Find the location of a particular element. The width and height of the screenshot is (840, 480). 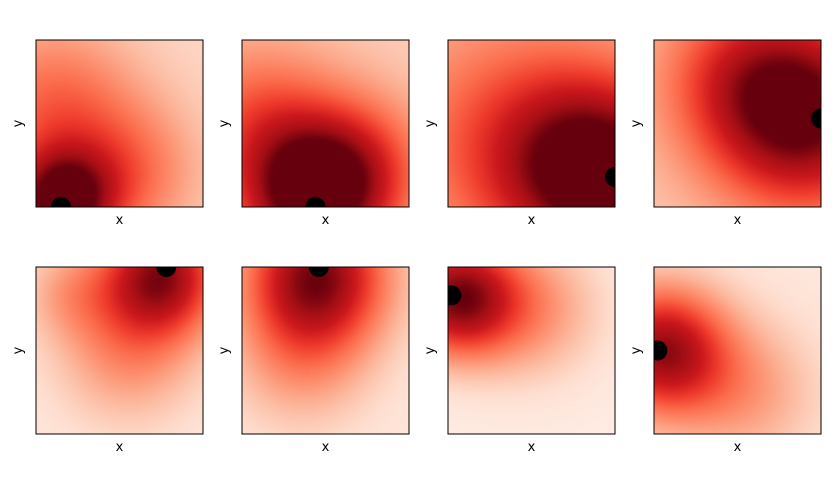

subplot-7: xy is located at coordinates (519, 360).